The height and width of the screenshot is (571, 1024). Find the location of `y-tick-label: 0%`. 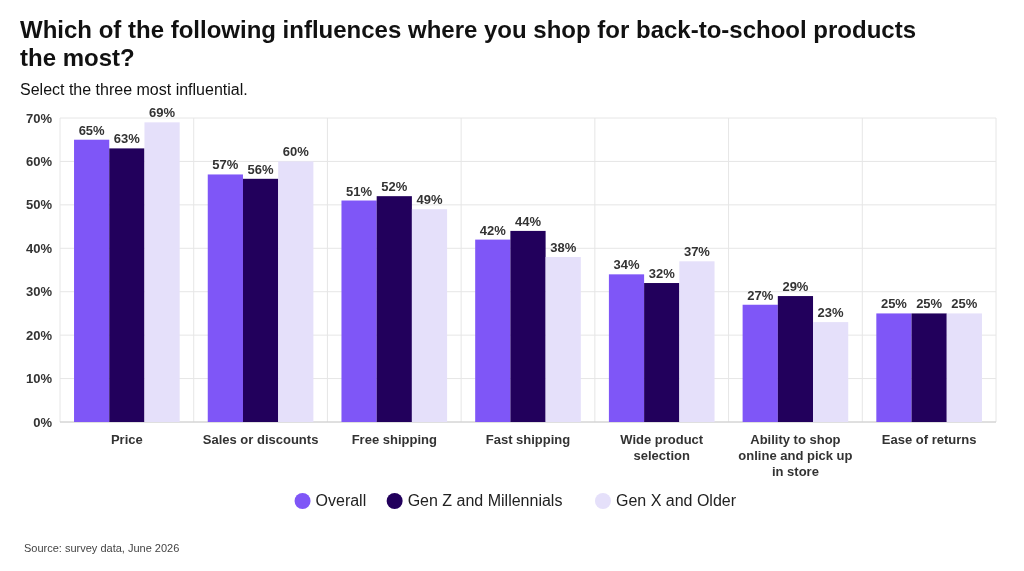

y-tick-label: 0% is located at coordinates (43, 422).